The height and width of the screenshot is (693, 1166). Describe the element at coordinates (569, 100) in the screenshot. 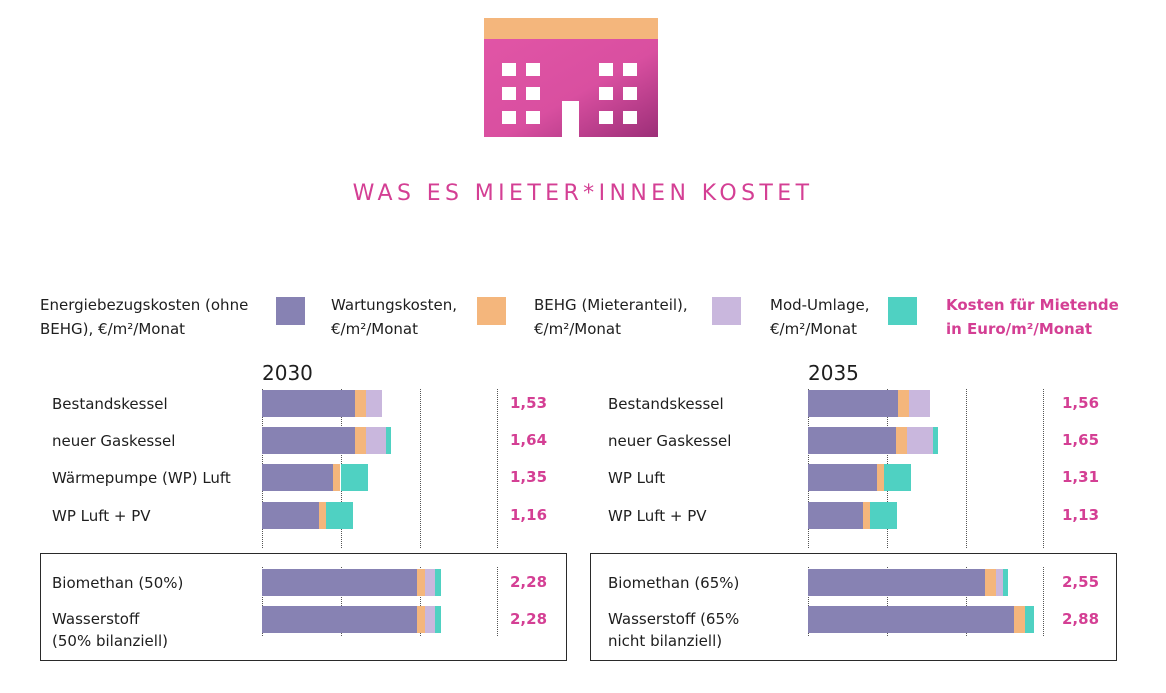

I see `building-windows` at that location.